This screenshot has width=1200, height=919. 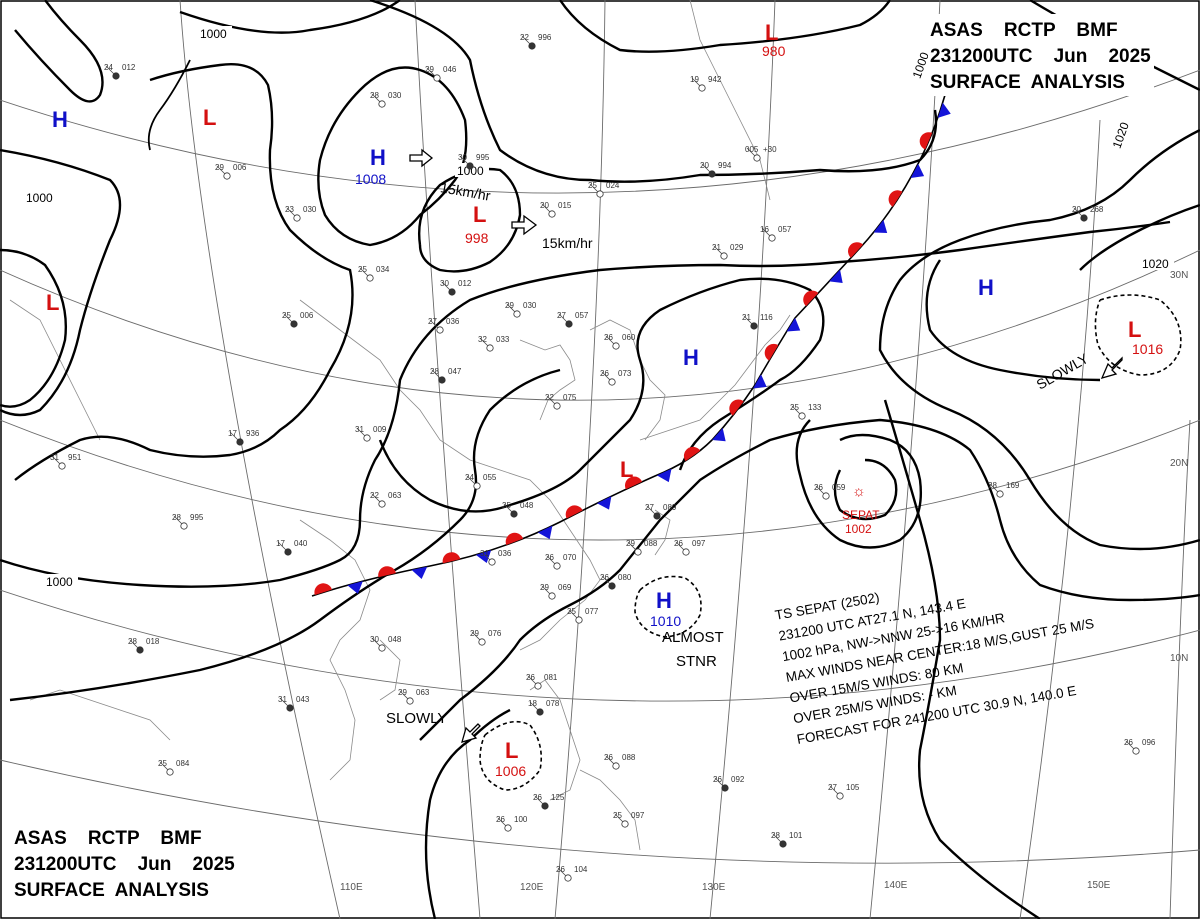 I want to click on station-plot: 28 169, so click(x=1004, y=489).